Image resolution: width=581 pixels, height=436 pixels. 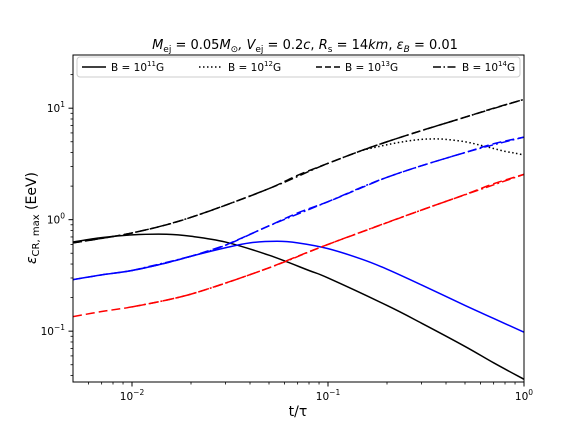 What do you see at coordinates (235, 50) in the screenshot?
I see `title-msun-sub: ⊙` at bounding box center [235, 50].